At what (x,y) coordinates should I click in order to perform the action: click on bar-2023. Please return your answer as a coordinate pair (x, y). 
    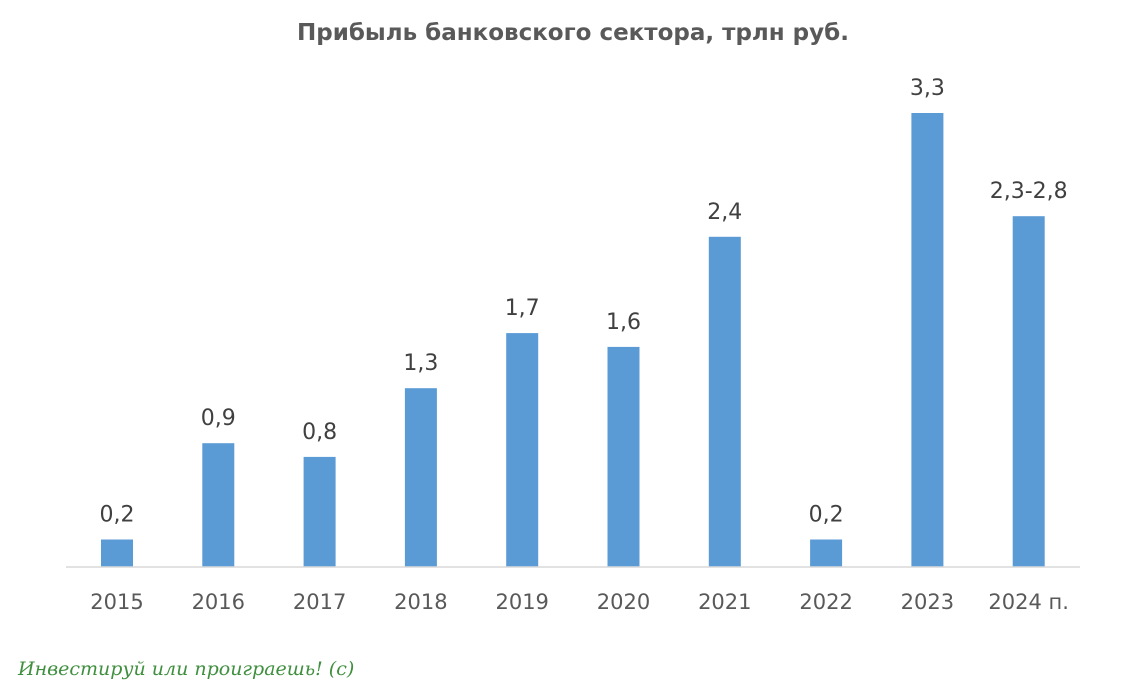
    Looking at the image, I should click on (927, 340).